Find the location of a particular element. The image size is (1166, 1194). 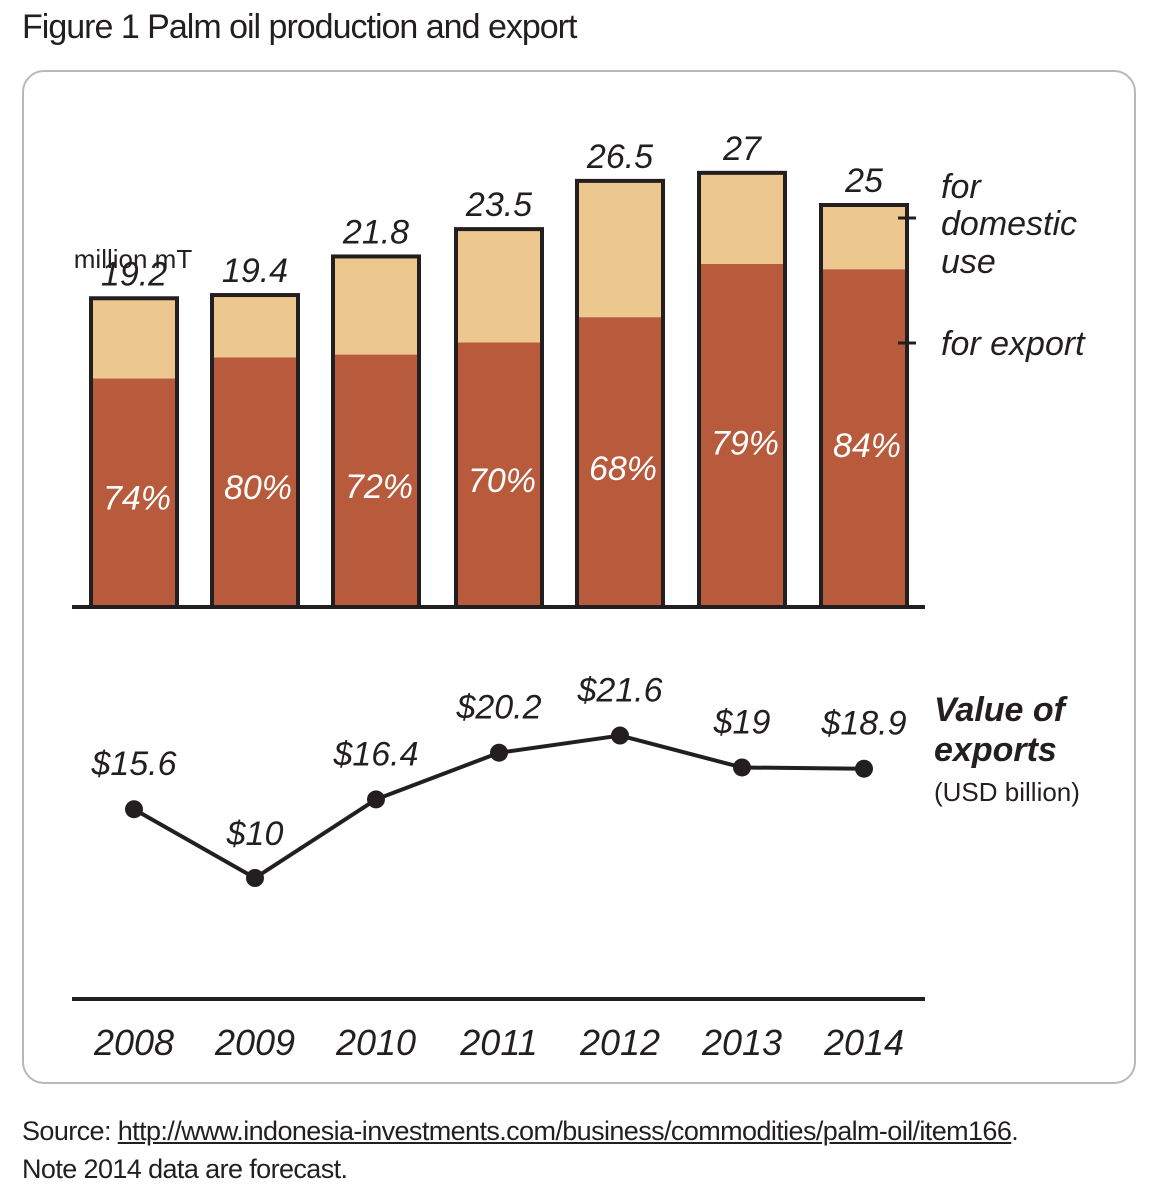

bar-export-pct-label: 80% is located at coordinates (258, 488).